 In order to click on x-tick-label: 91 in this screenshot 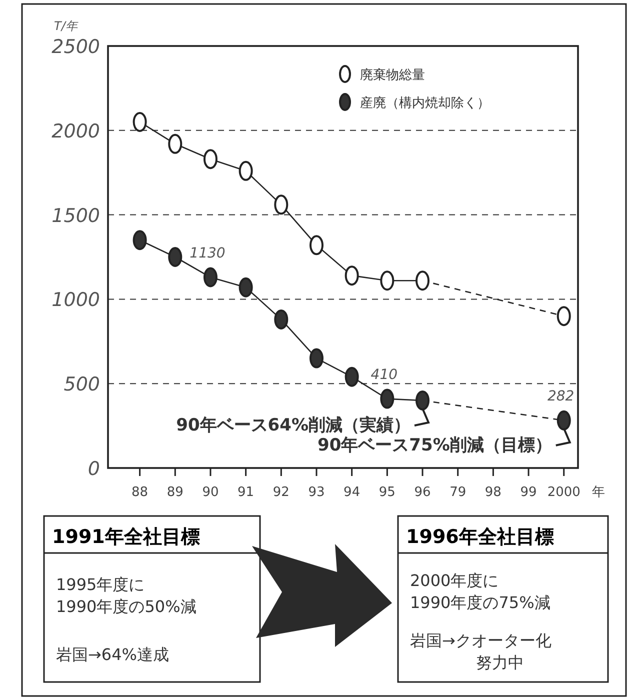, I will do `click(246, 492)`.